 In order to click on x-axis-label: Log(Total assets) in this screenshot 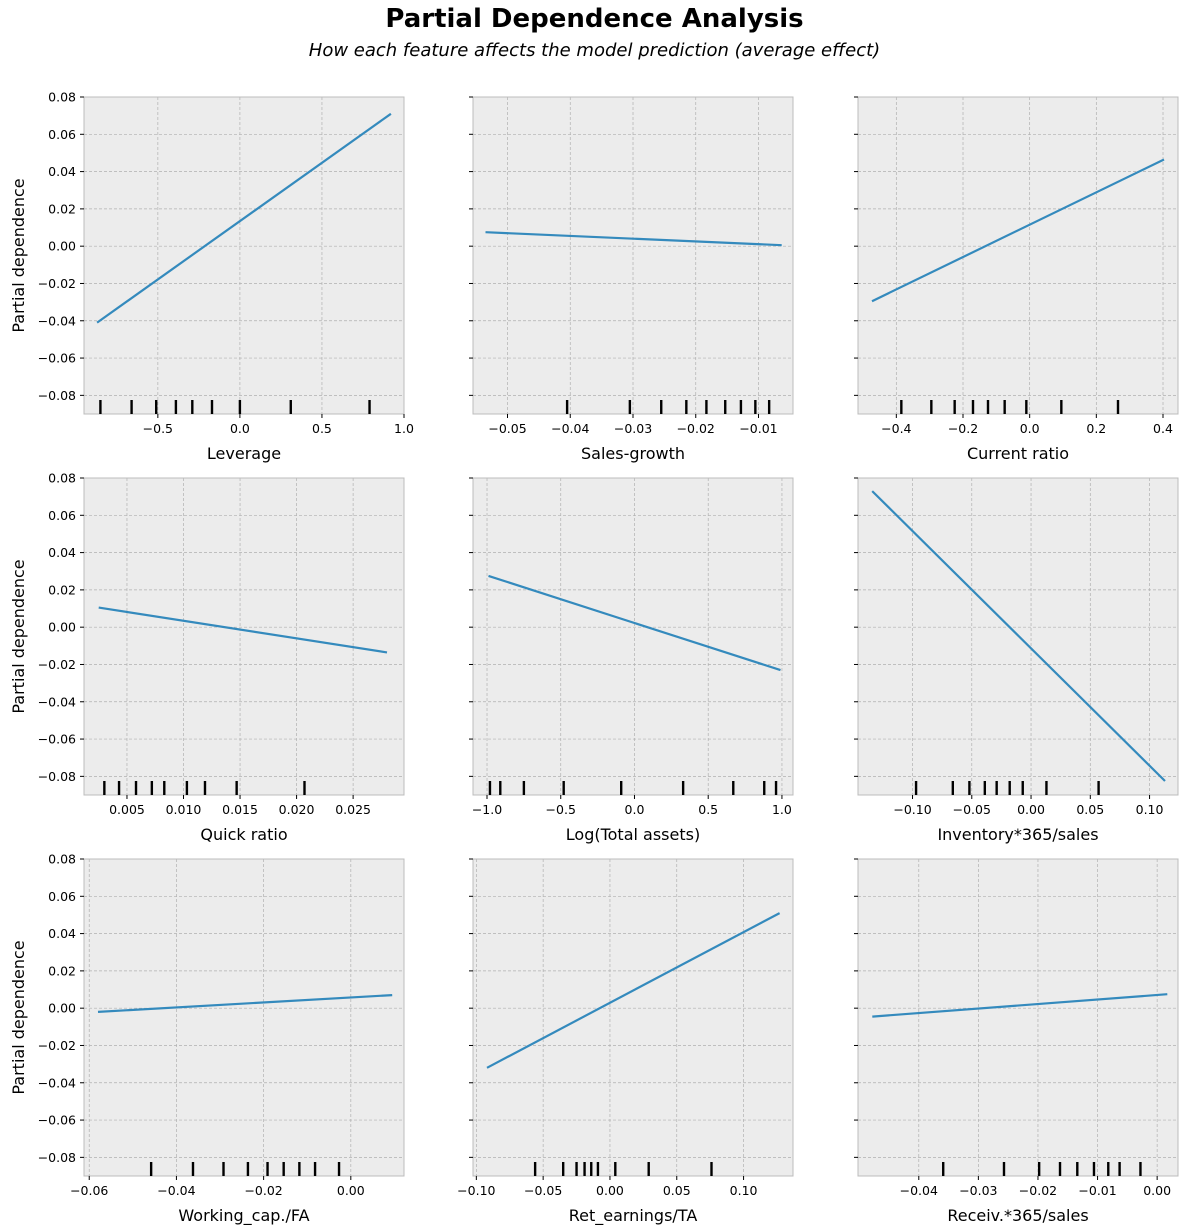, I will do `click(633, 834)`.